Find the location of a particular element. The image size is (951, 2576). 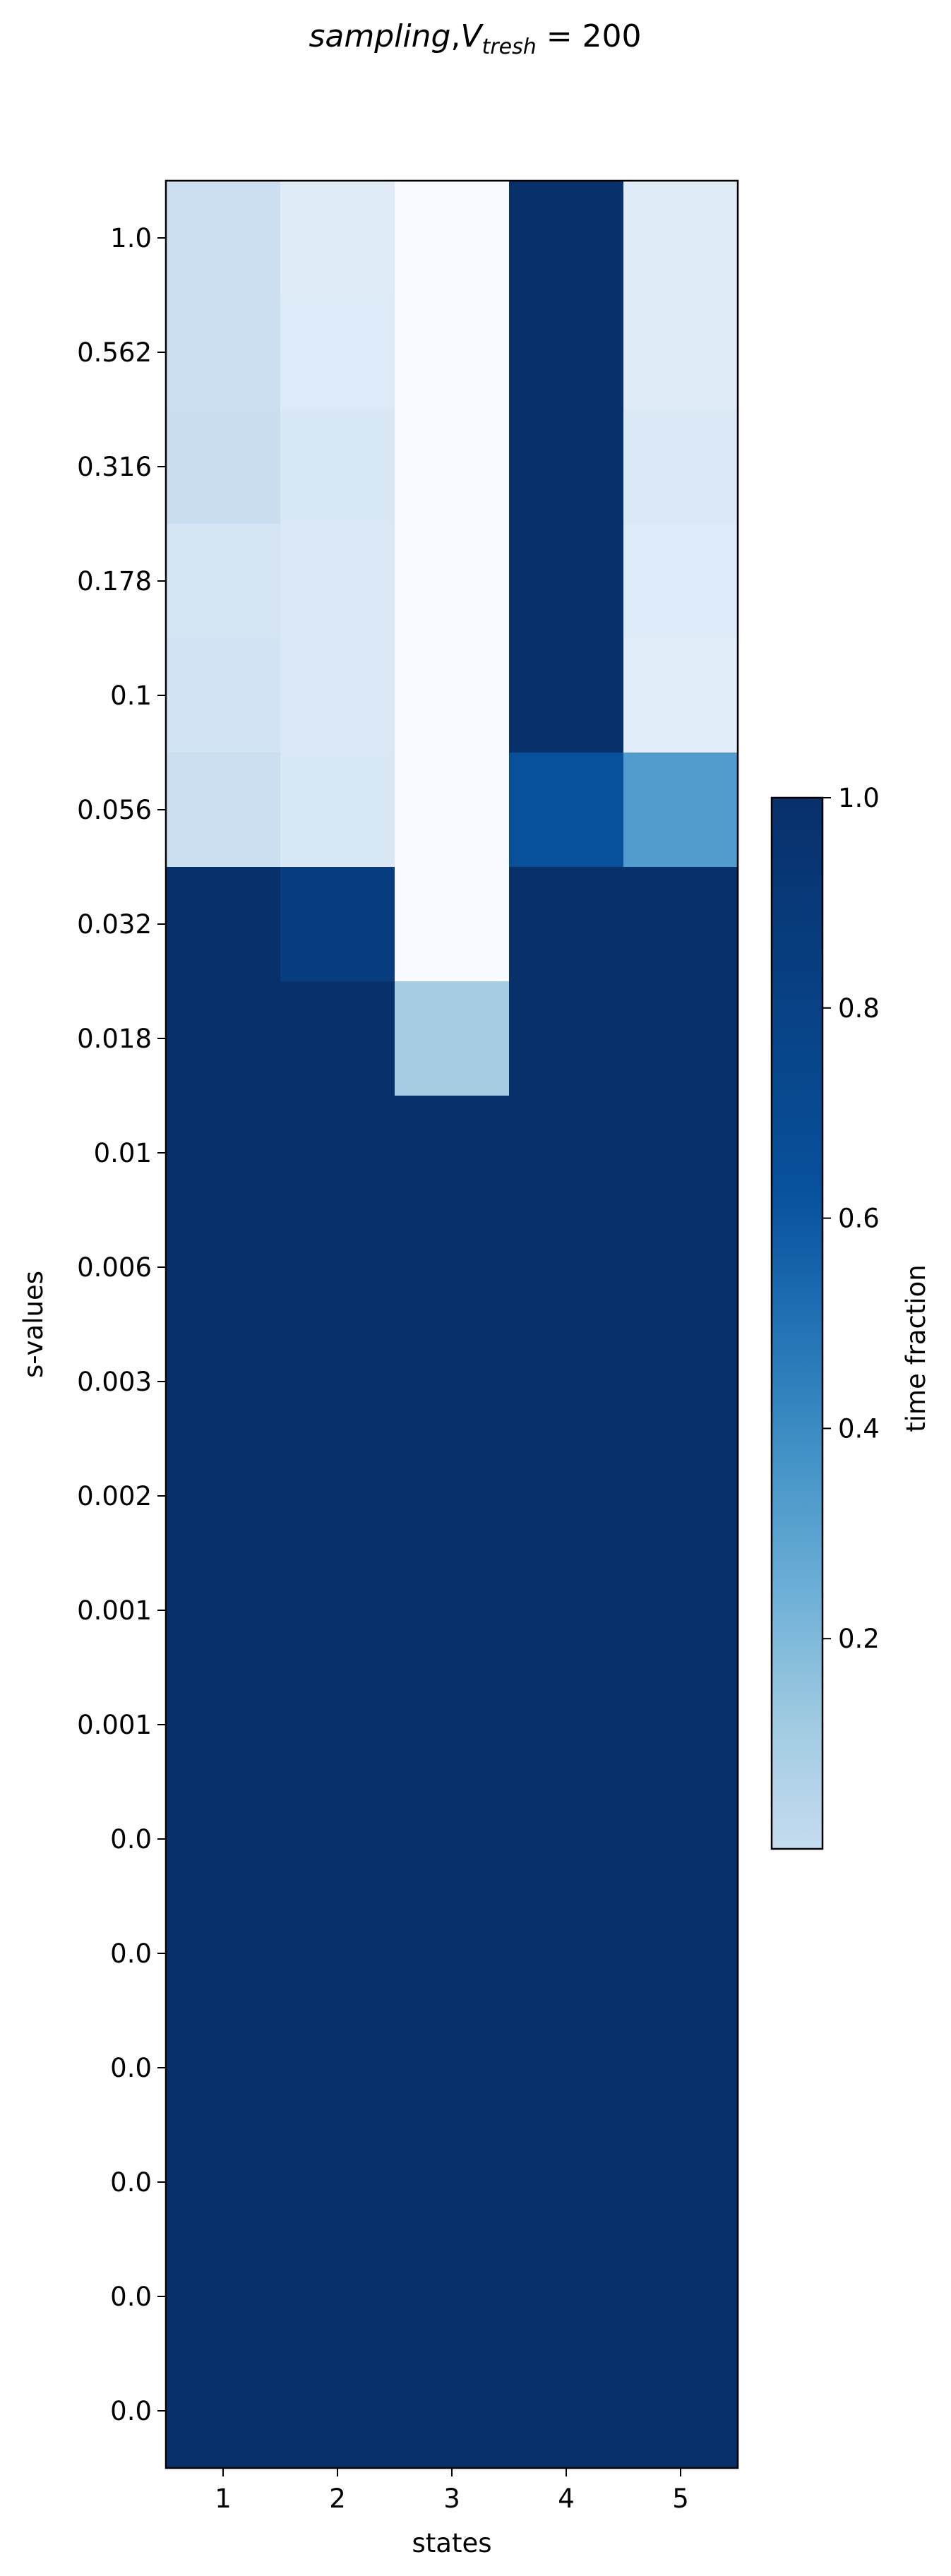

x-tick-label: 3 is located at coordinates (451, 2499).